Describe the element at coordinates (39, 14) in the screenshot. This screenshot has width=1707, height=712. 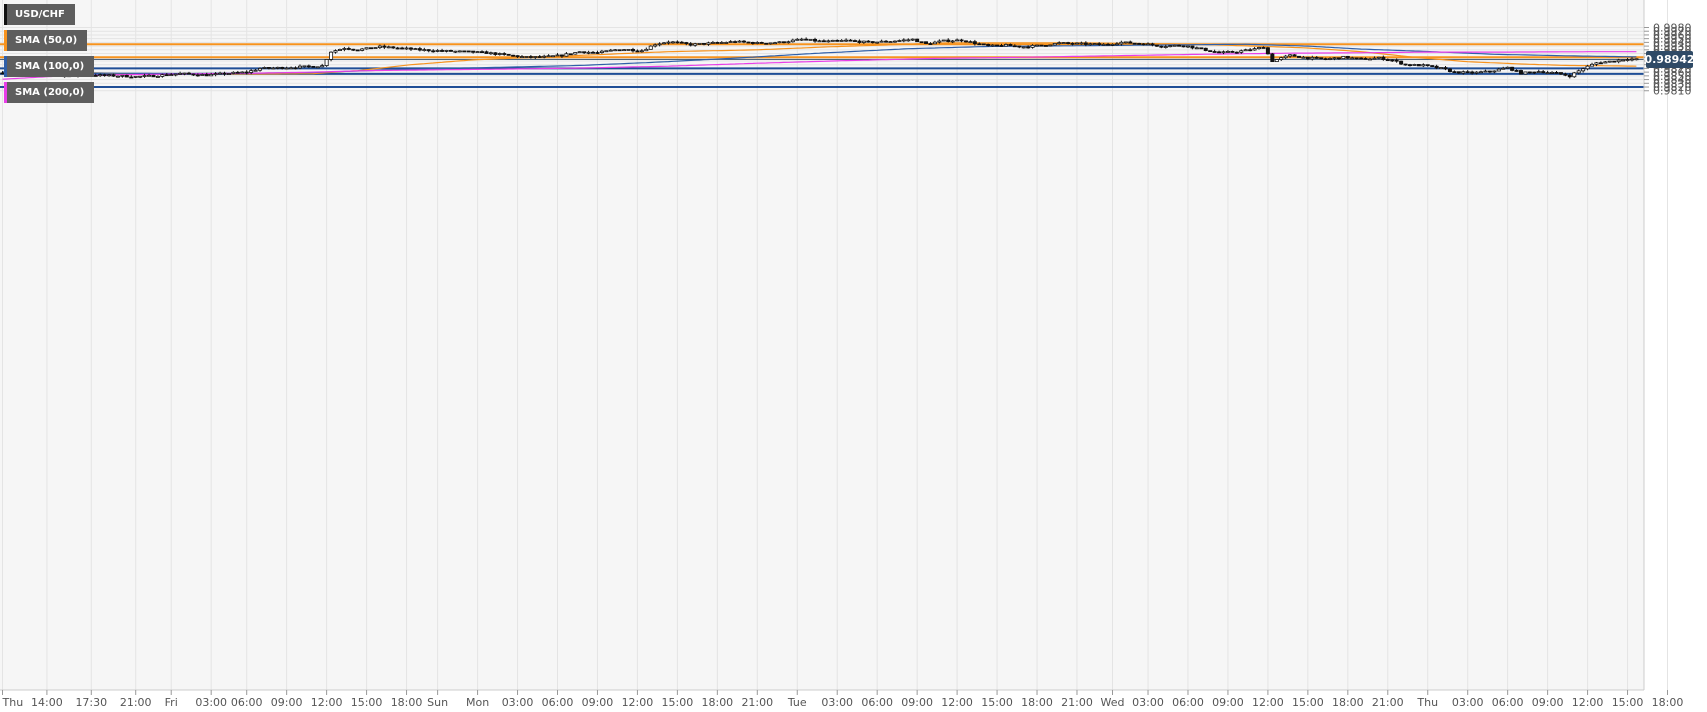
I see `legend-item-usdchf: USD/CHF` at that location.